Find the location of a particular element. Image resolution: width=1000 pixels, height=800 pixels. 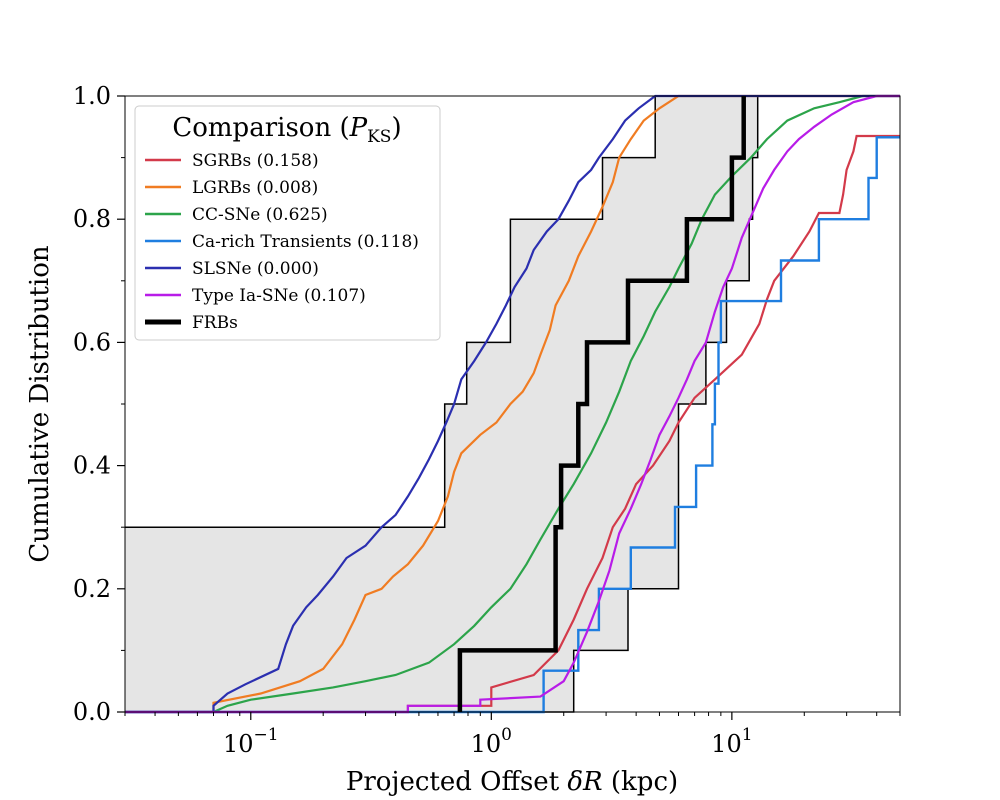

legend-entry-ca-rich-transients-0-118: Ca-rich Transients (0.118) is located at coordinates (282, 242).